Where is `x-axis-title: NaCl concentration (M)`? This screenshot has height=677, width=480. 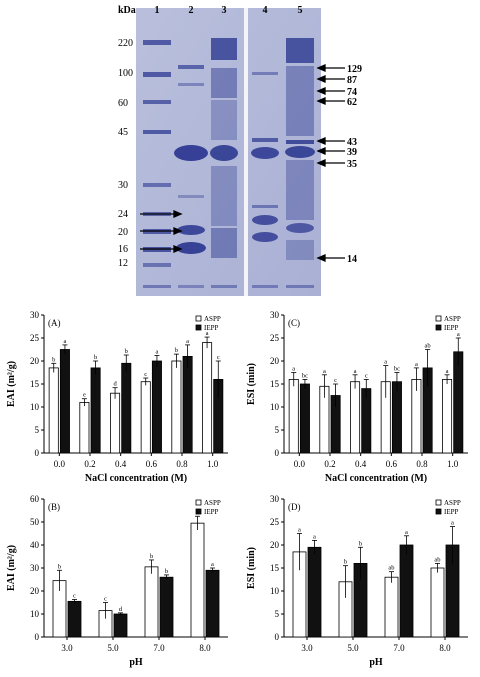
x-axis-title: NaCl concentration (M) is located at coordinates (376, 478).